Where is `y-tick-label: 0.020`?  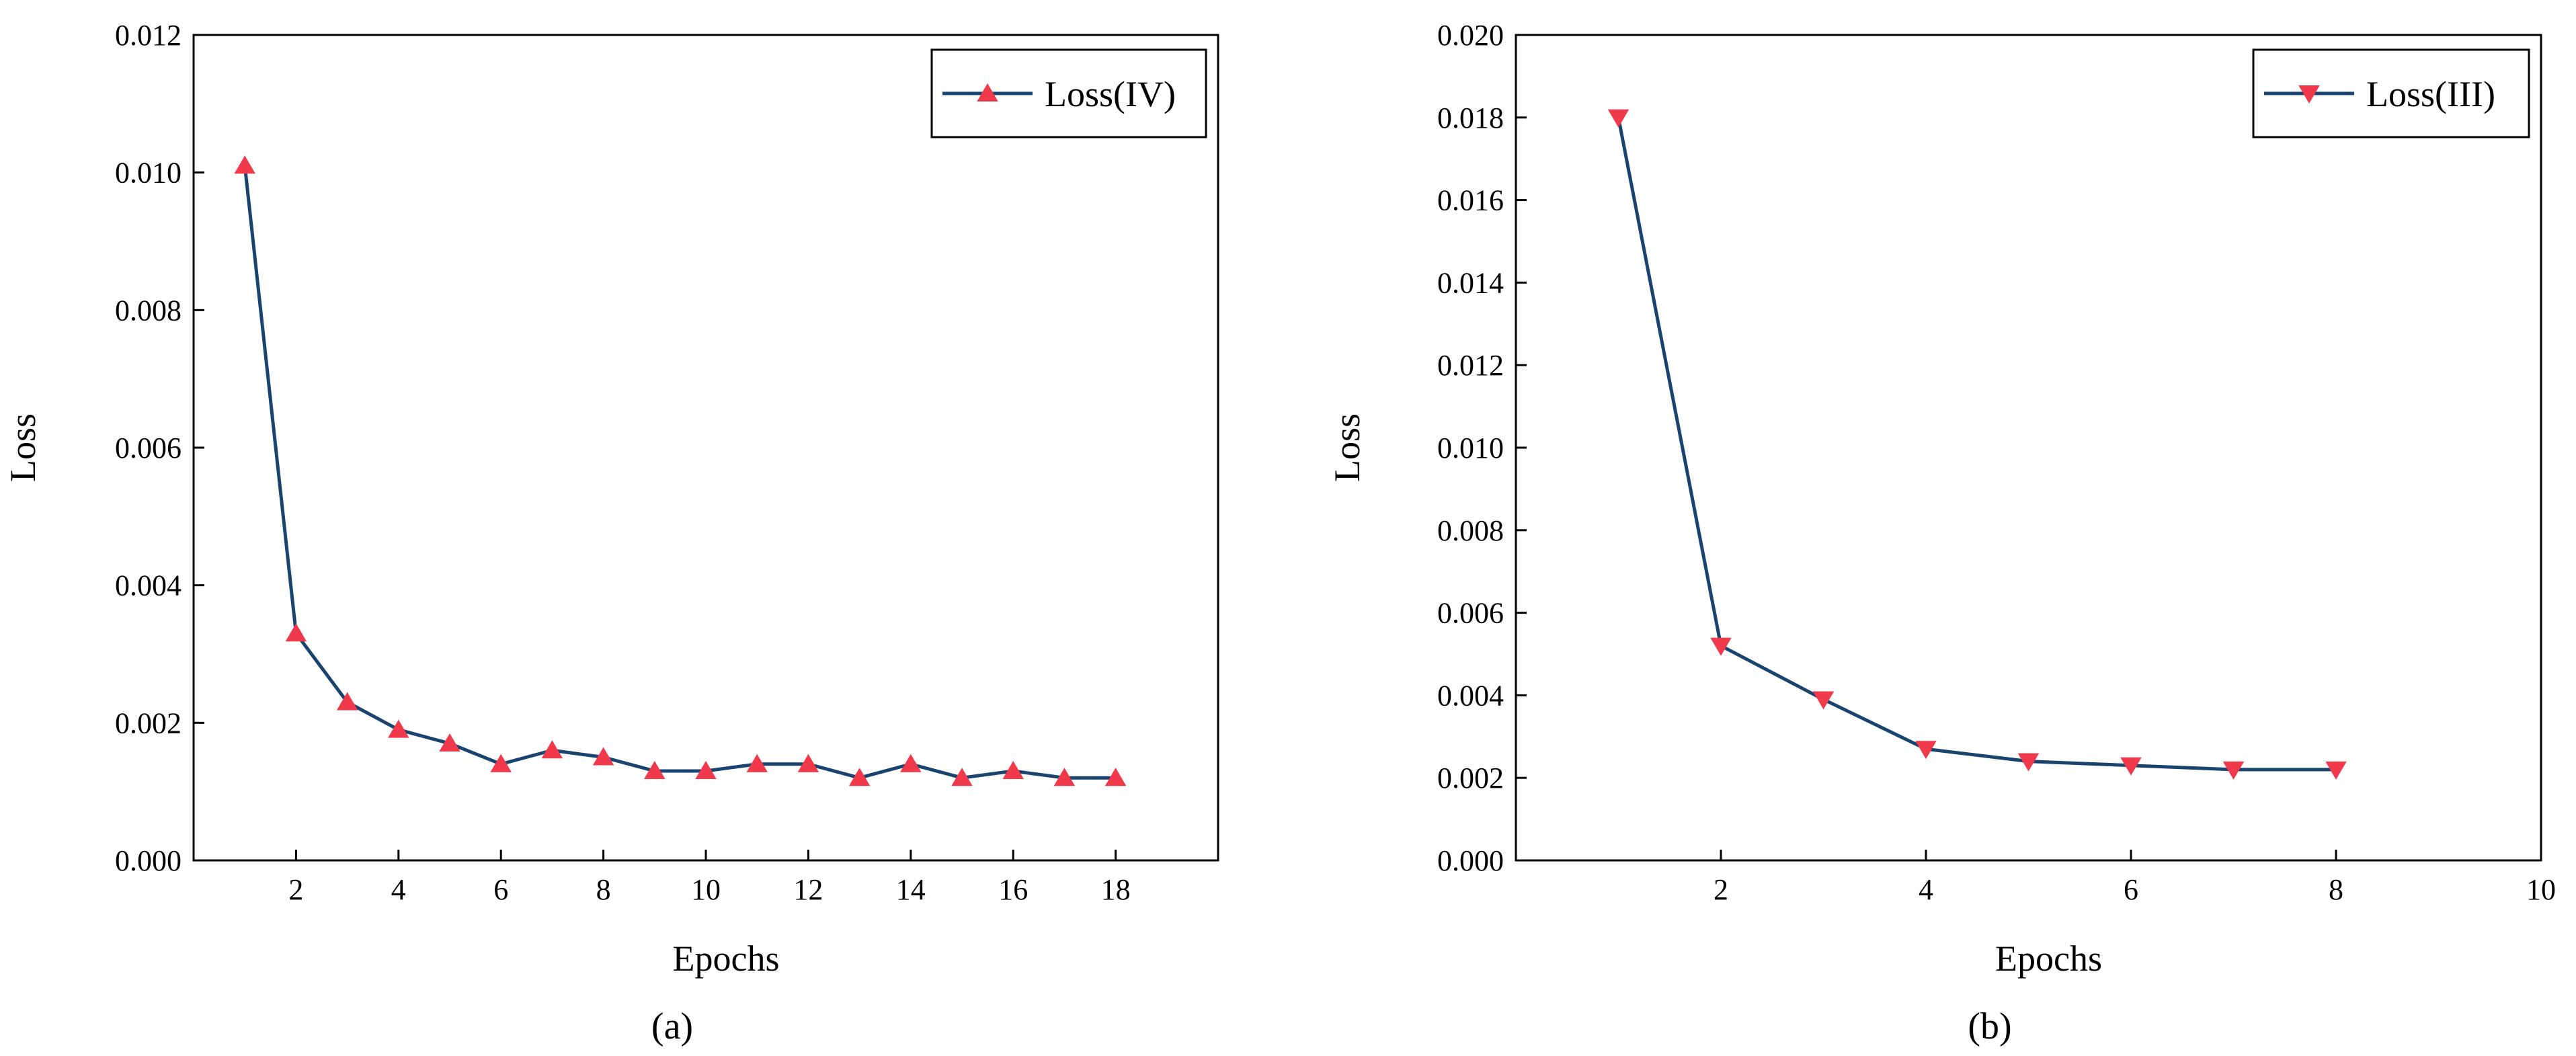 y-tick-label: 0.020 is located at coordinates (1470, 36).